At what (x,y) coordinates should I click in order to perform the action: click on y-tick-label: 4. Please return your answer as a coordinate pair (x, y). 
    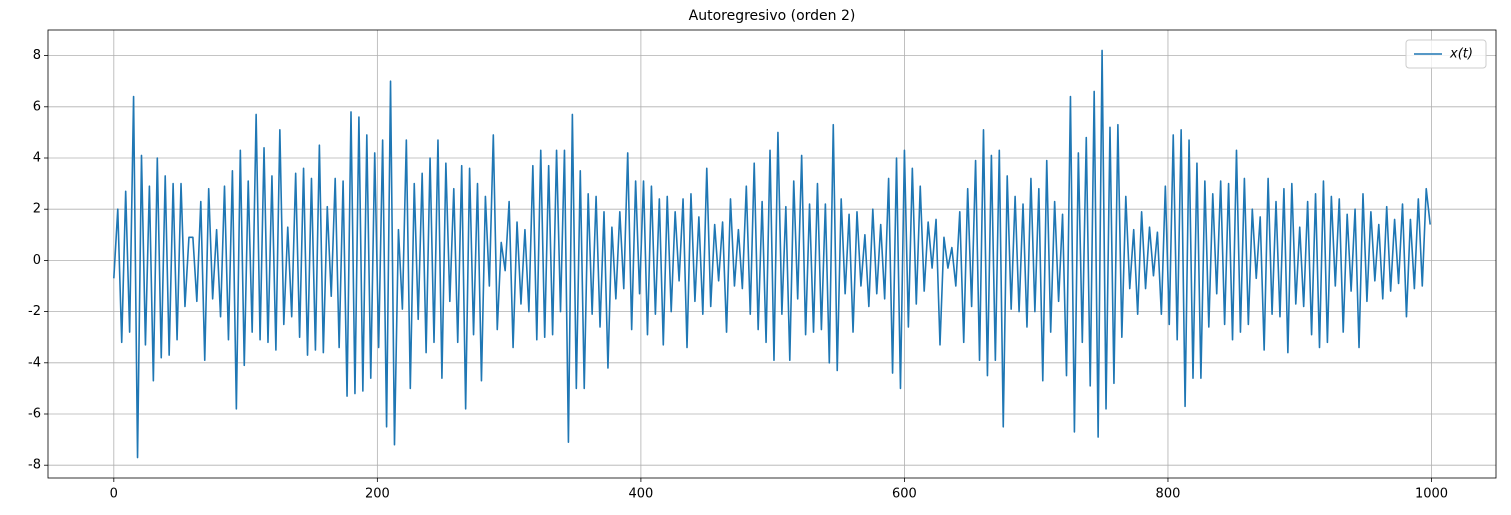
    Looking at the image, I should click on (37, 158).